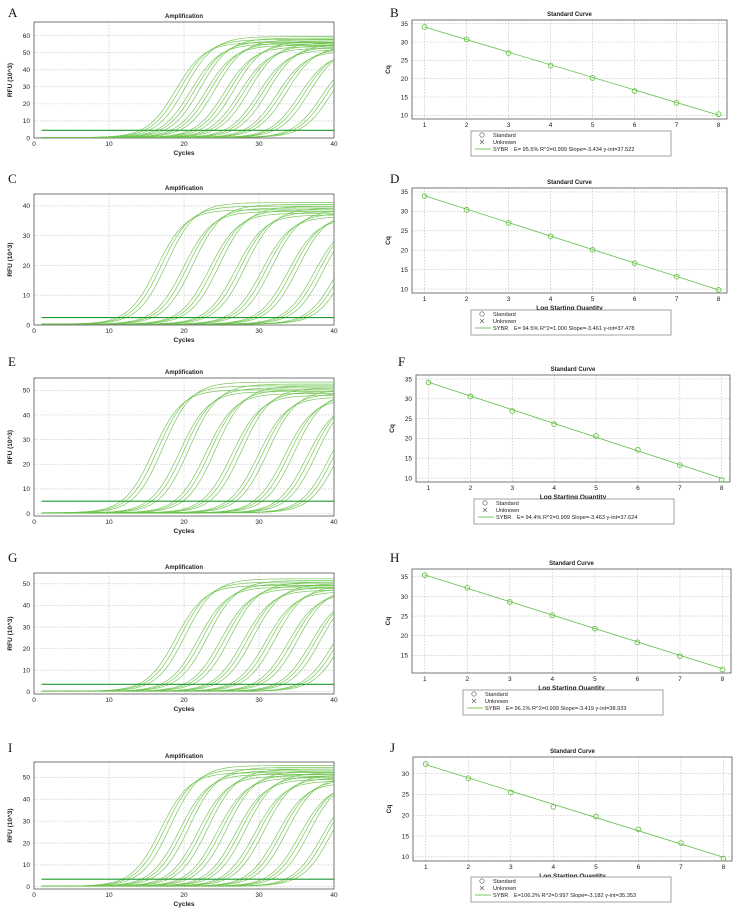 The height and width of the screenshot is (915, 738). What do you see at coordinates (571, 243) in the screenshot?
I see `regression-line` at bounding box center [571, 243].